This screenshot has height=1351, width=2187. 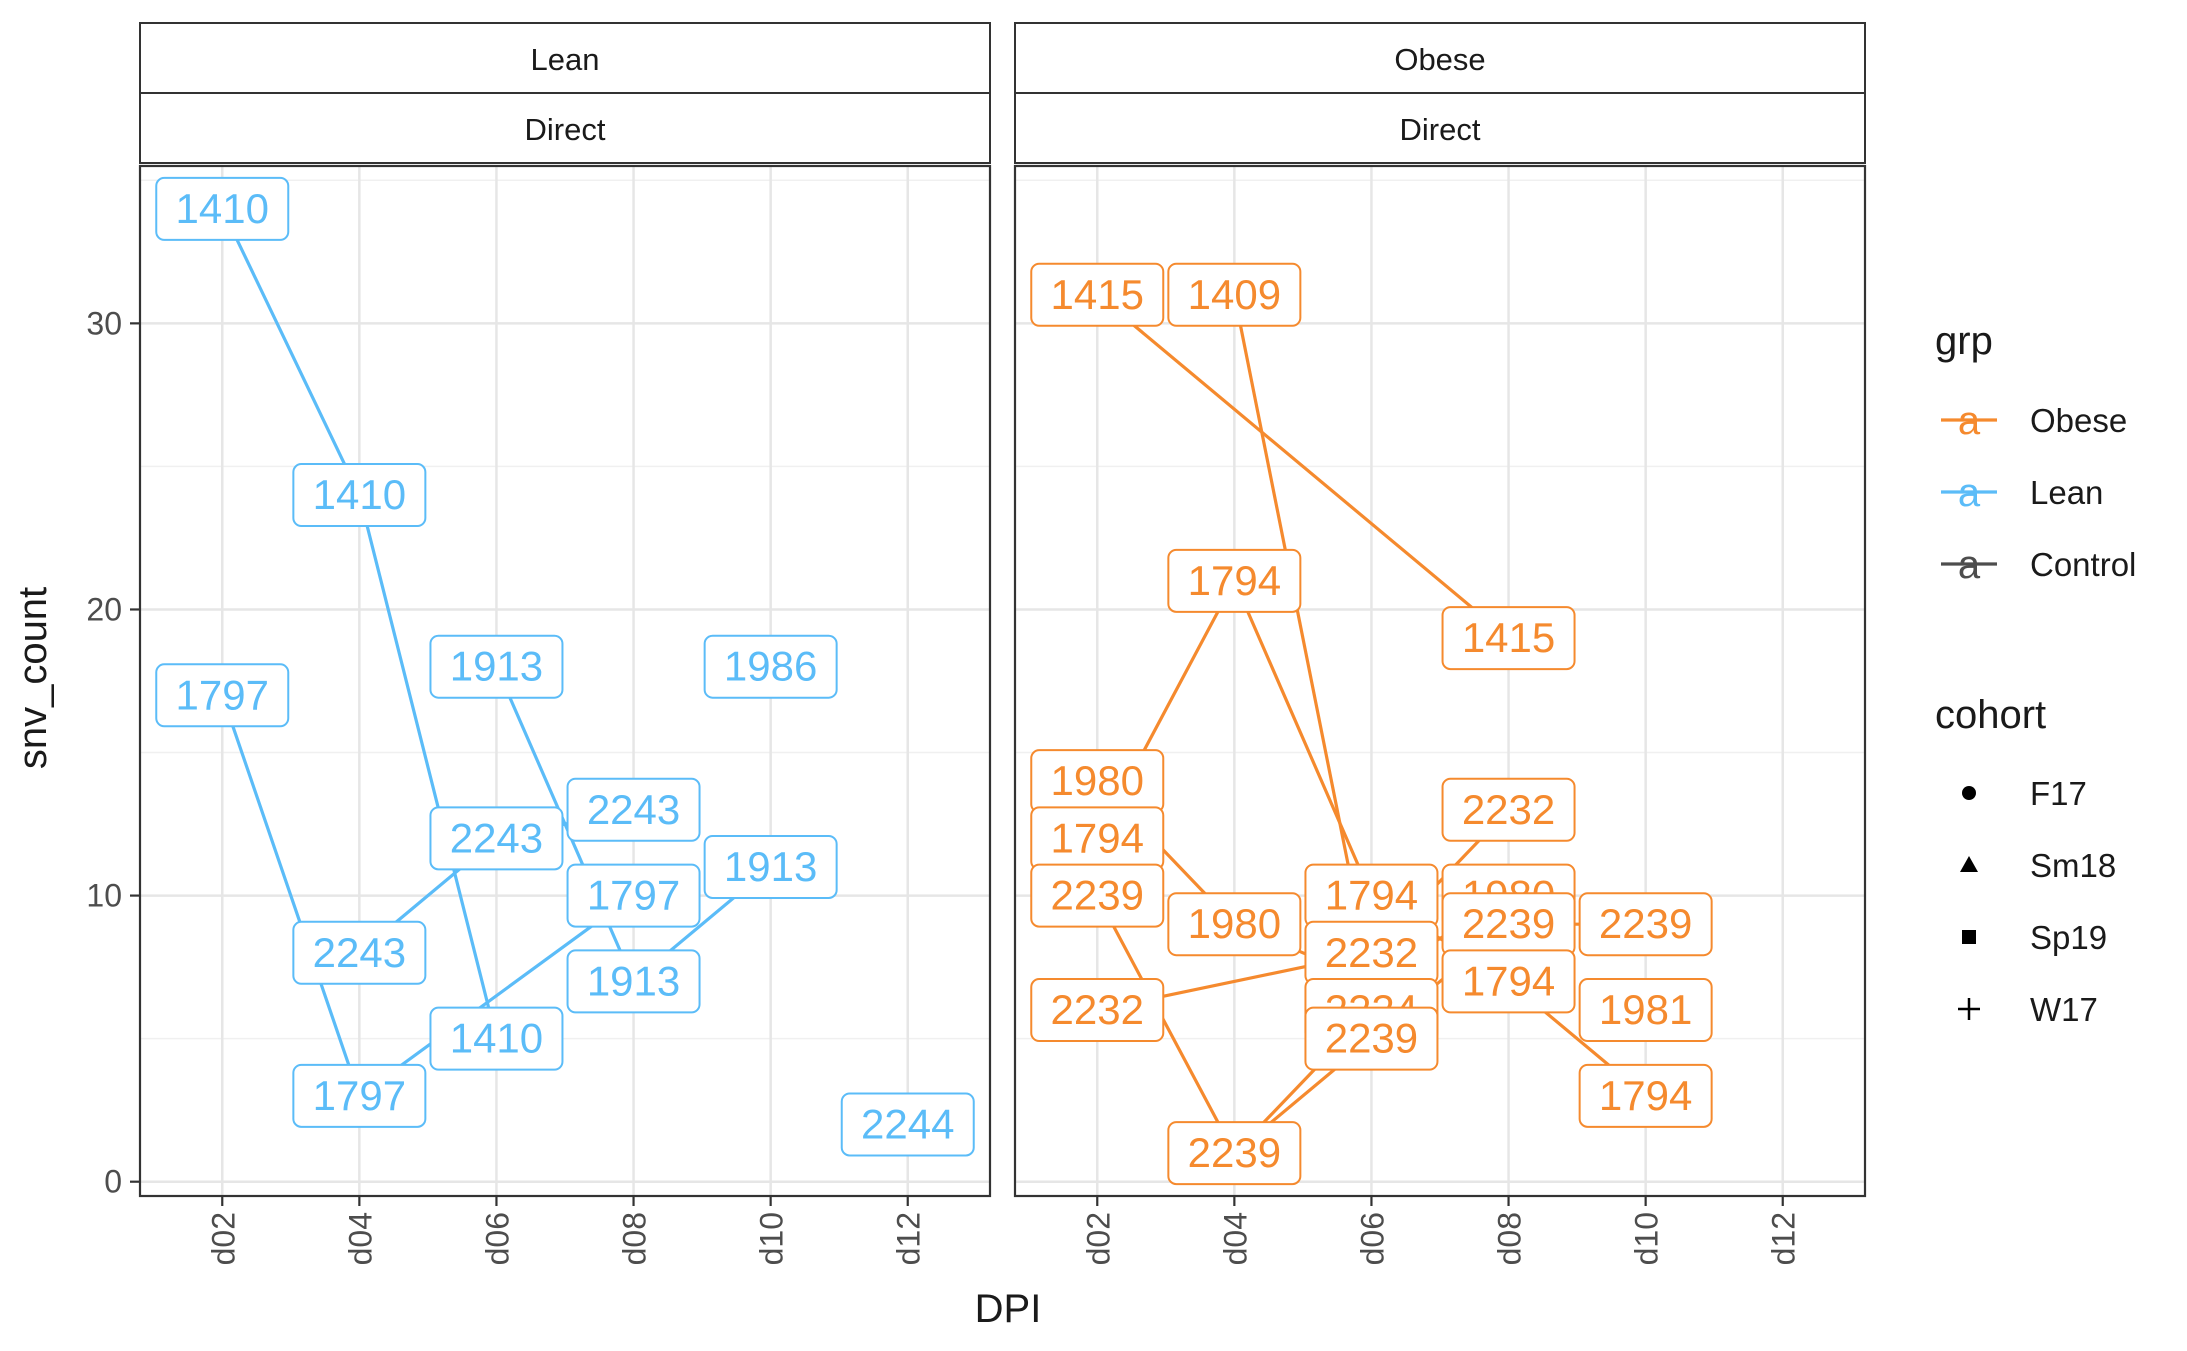 I want to click on data-label-text: 1913, so click(x=633, y=980).